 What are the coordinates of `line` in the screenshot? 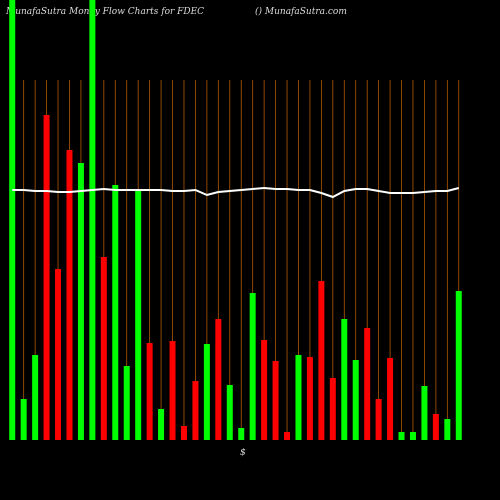 It's located at (236, 192).